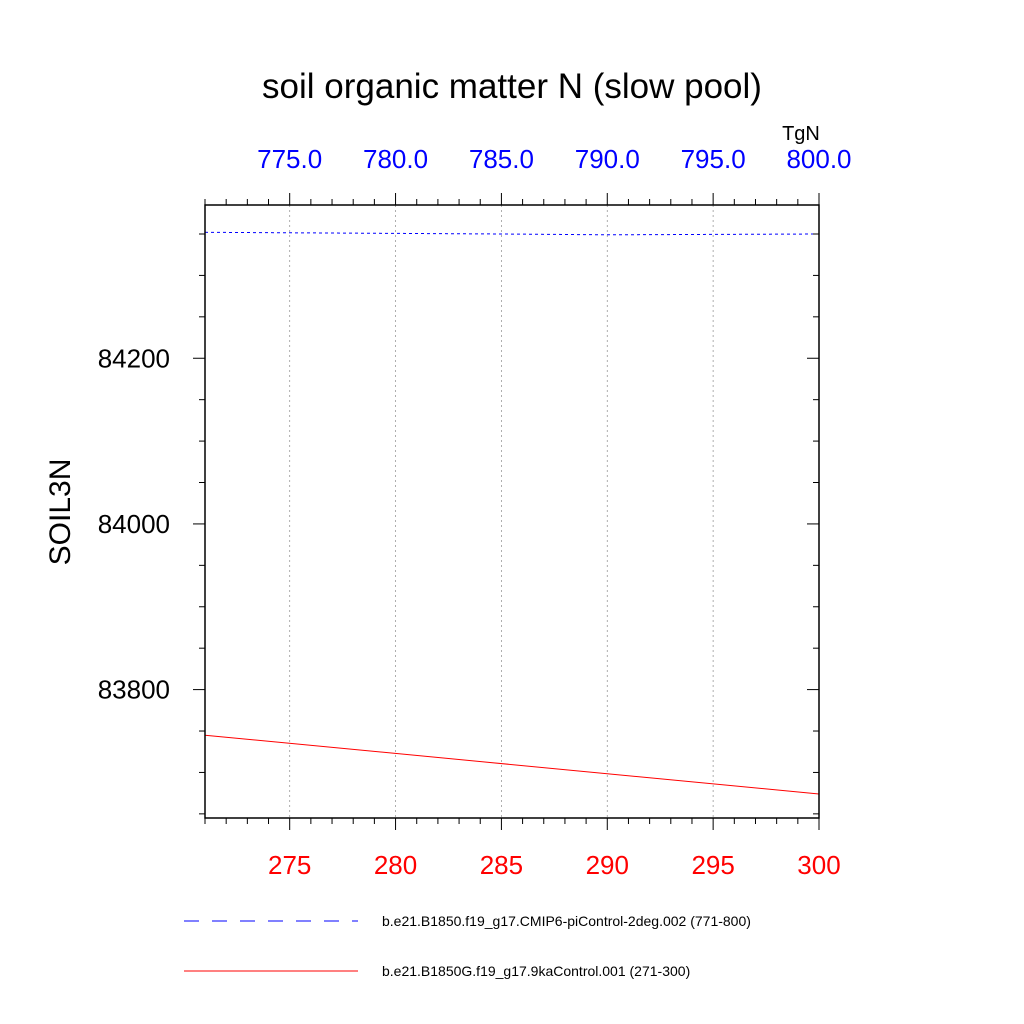  I want to click on x-tick-label: 290, so click(607, 865).